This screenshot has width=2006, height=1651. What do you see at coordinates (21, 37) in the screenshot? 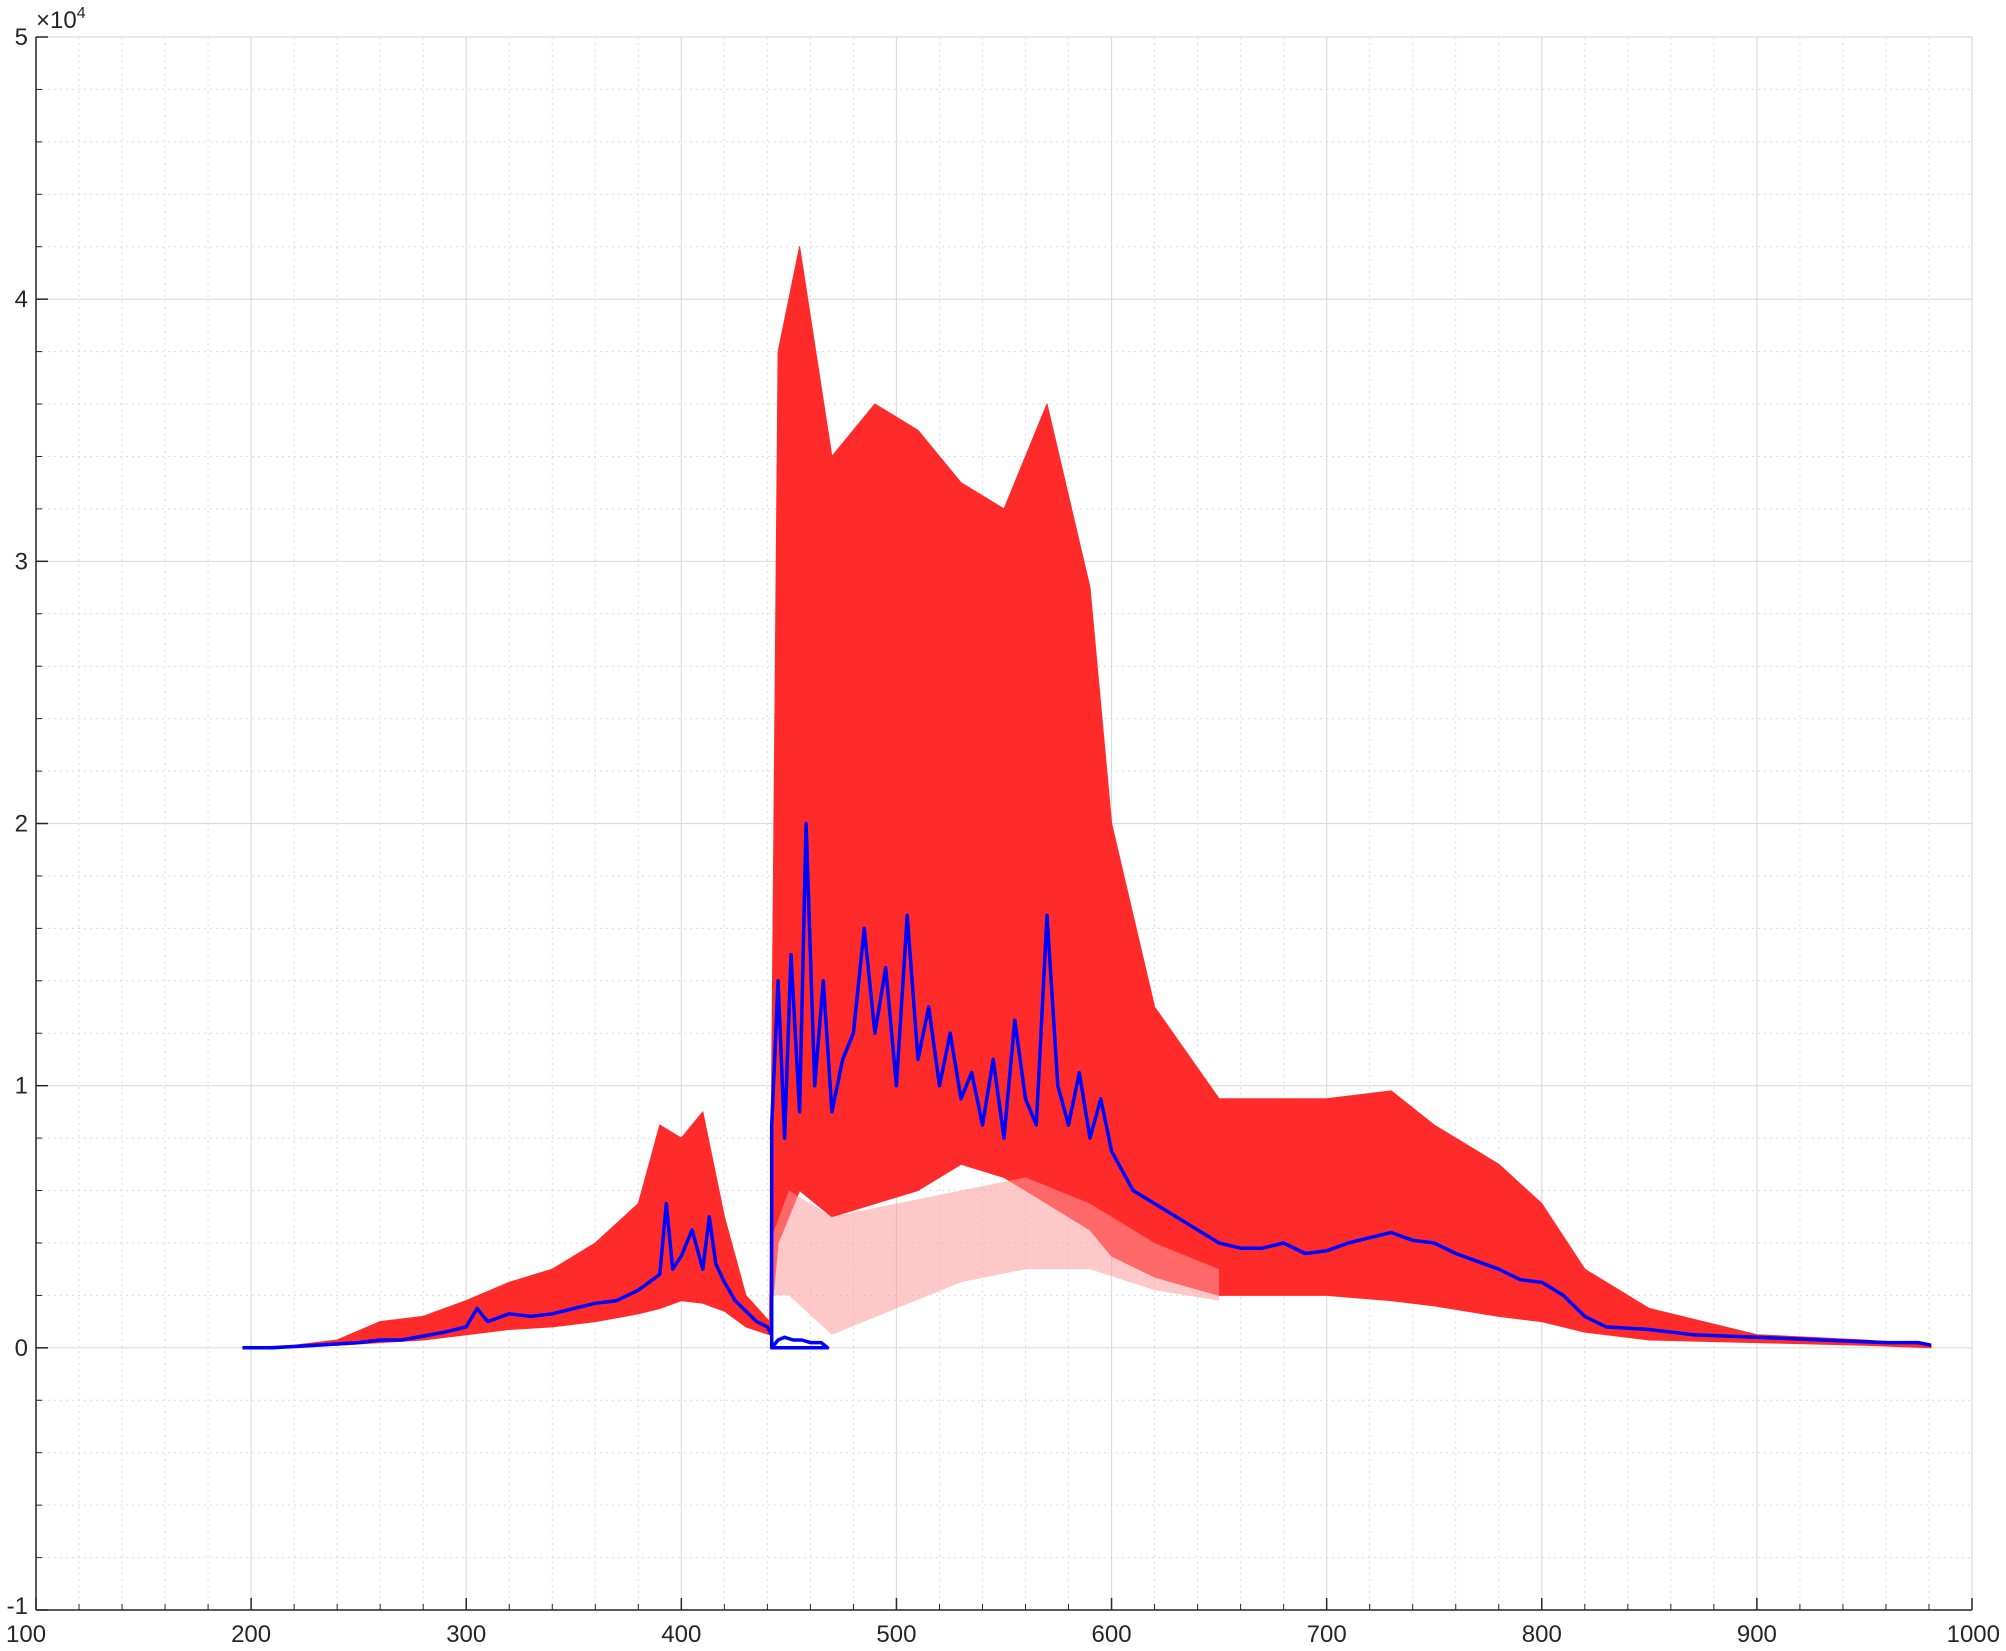
I see `y-tick-label: 5` at bounding box center [21, 37].